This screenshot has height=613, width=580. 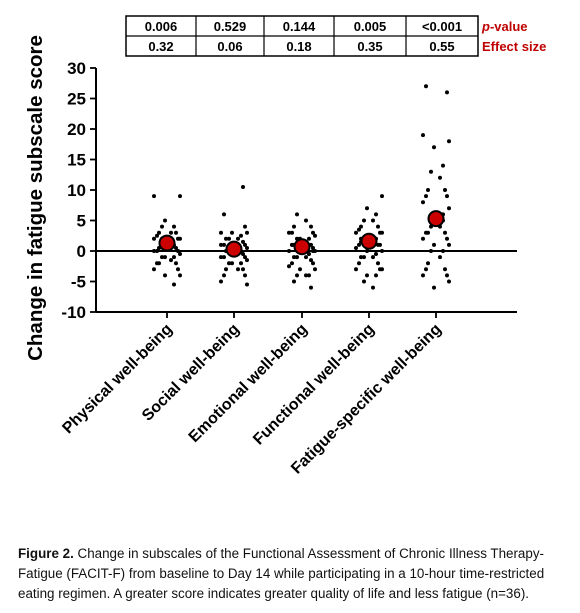 What do you see at coordinates (299, 26) in the screenshot?
I see `p-value-cell: 0.144` at bounding box center [299, 26].